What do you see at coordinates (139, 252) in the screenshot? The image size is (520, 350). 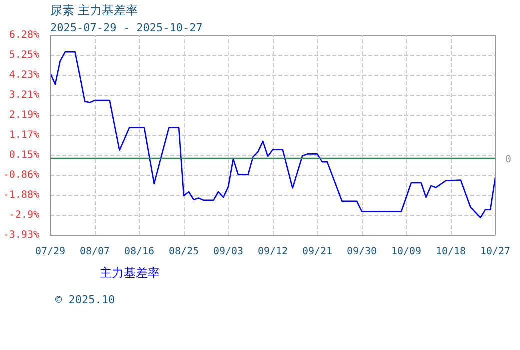 I see `x-tick-label: 08/16` at bounding box center [139, 252].